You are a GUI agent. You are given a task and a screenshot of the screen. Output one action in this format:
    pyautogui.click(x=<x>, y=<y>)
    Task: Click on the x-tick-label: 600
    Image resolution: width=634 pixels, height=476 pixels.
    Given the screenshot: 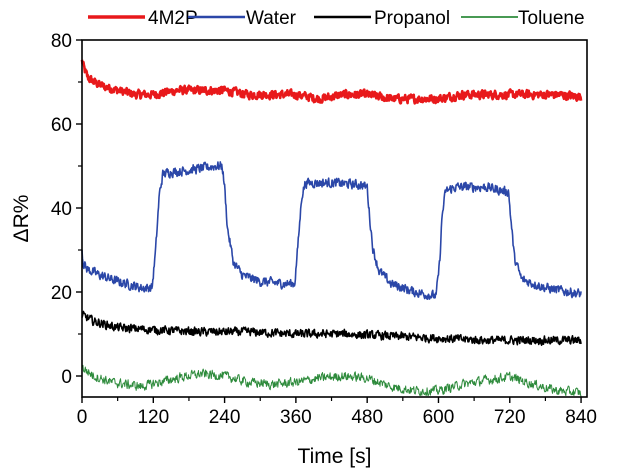 What is the action you would take?
    pyautogui.click(x=439, y=417)
    